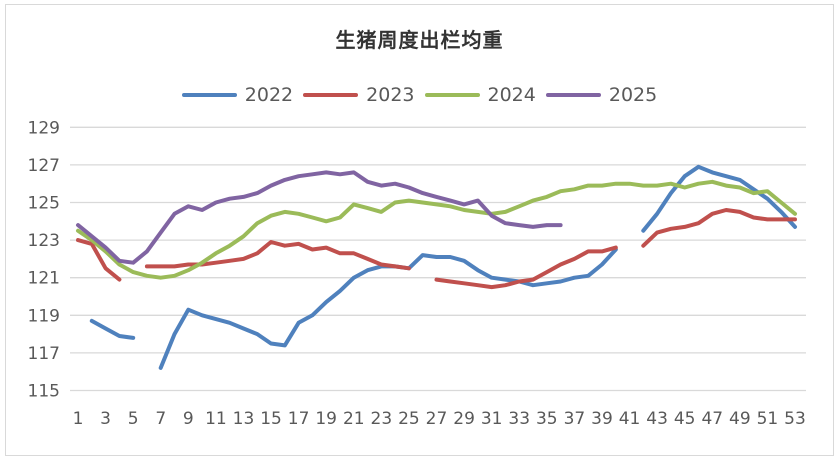 The width and height of the screenshot is (839, 460). Describe the element at coordinates (601, 95) in the screenshot. I see `legend-item-2025: 2025` at that location.